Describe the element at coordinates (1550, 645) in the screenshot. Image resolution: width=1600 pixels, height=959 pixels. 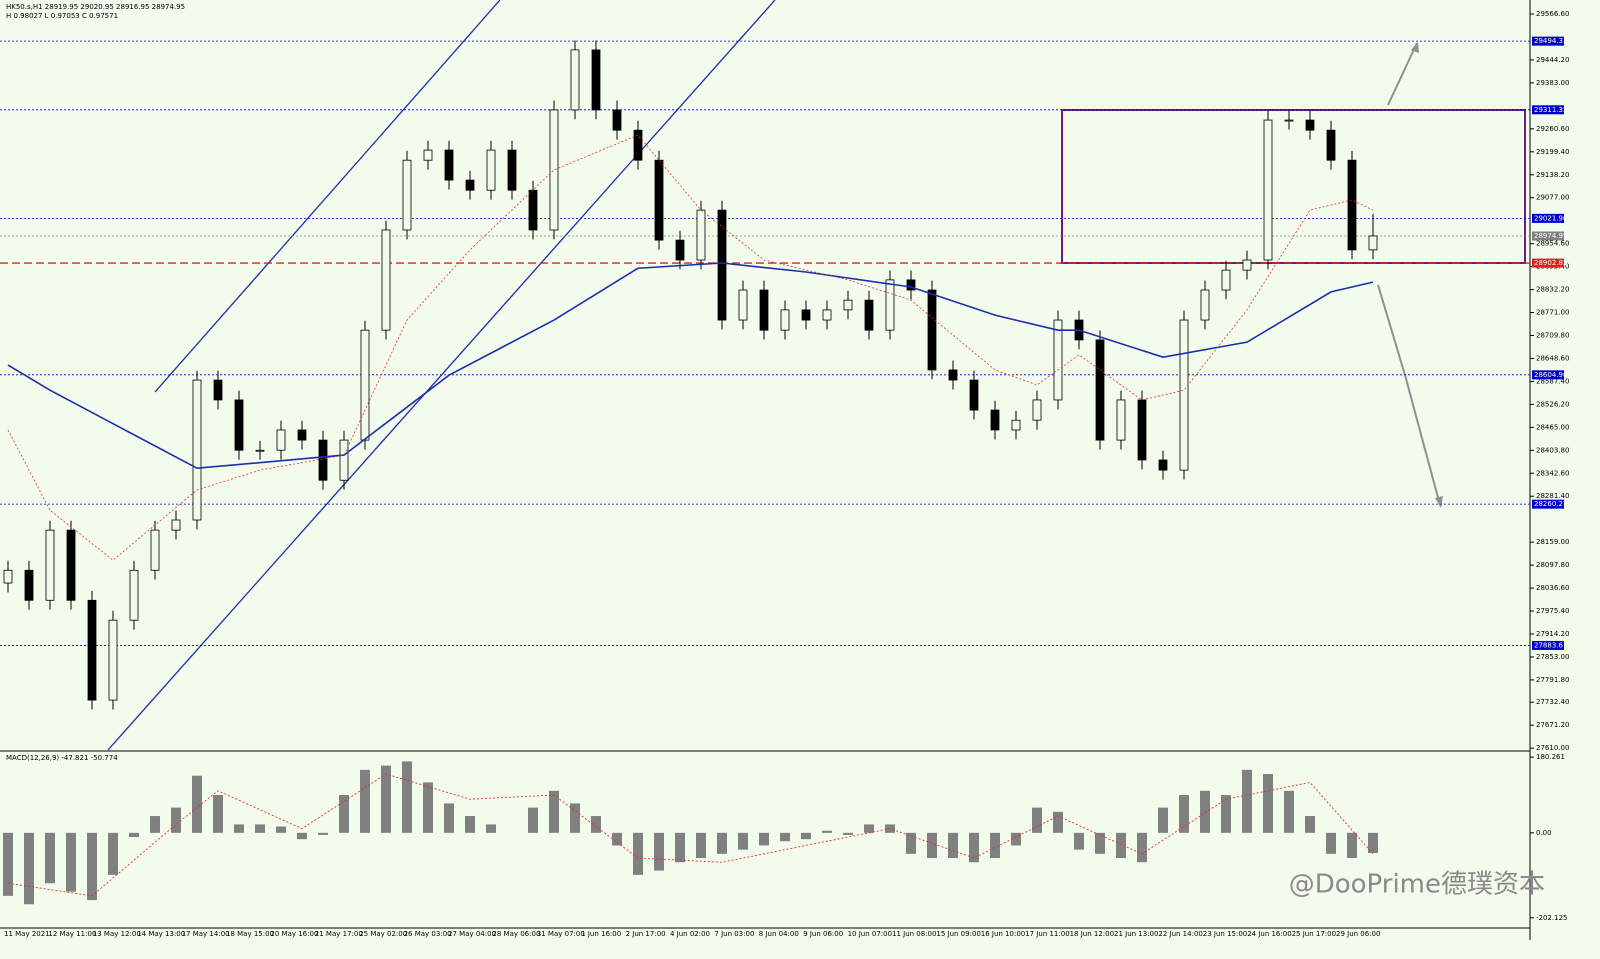
I see `level-label: 27883.67` at that location.